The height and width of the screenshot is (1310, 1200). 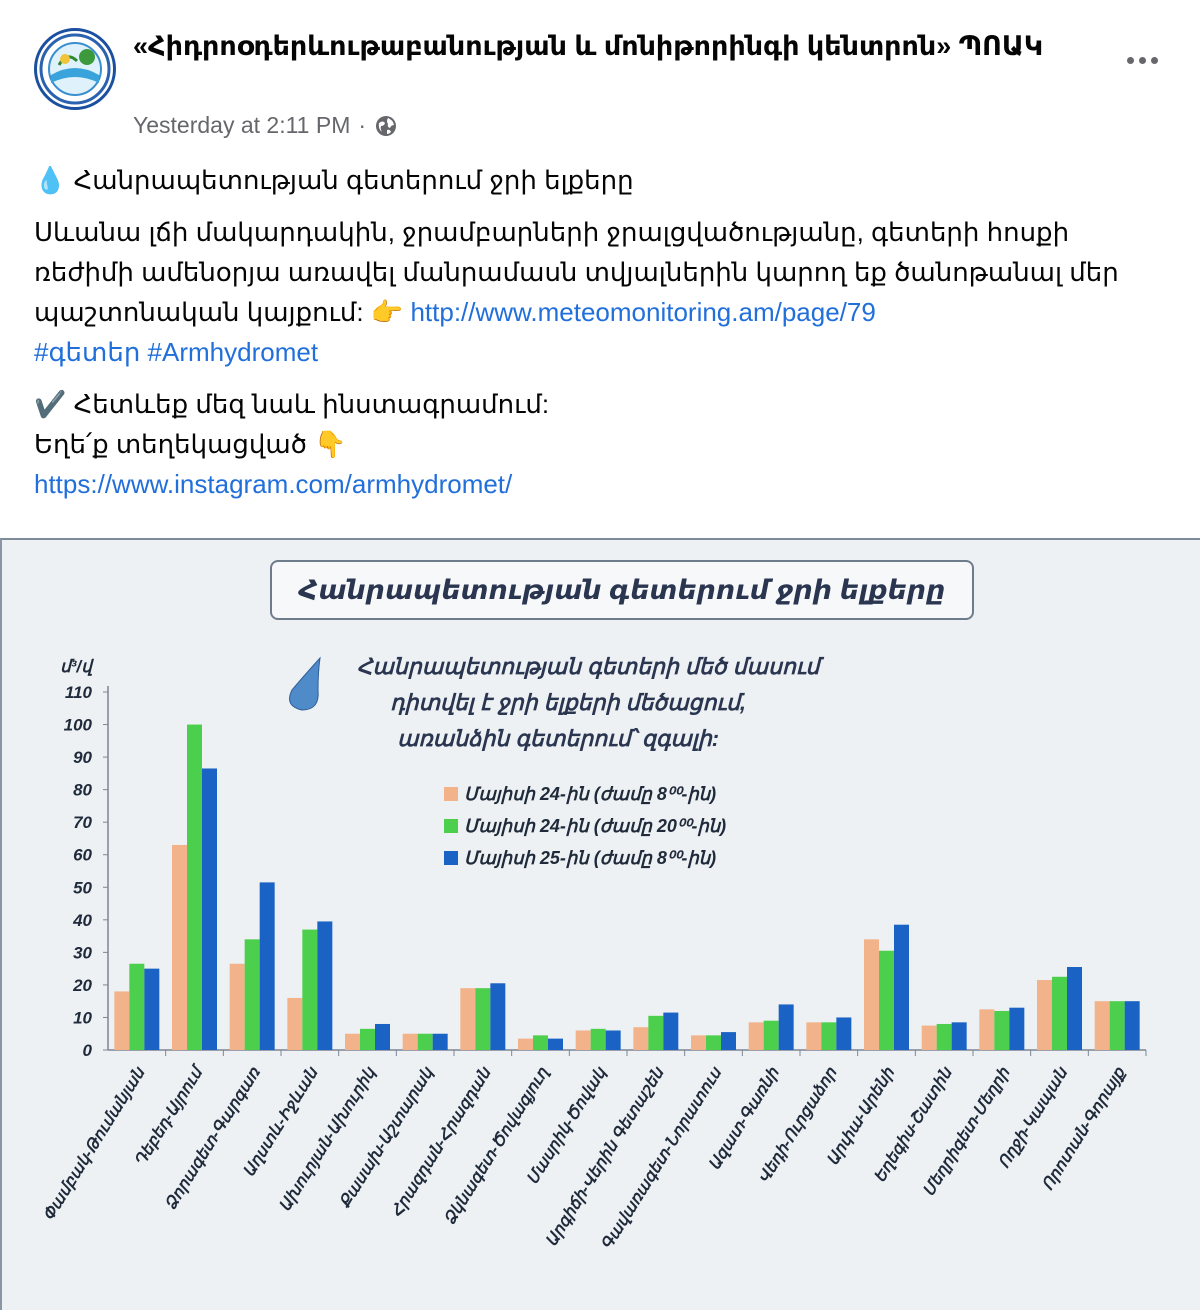 I want to click on post-timestamp: Yesterday at 2:11 PM, so click(x=242, y=125).